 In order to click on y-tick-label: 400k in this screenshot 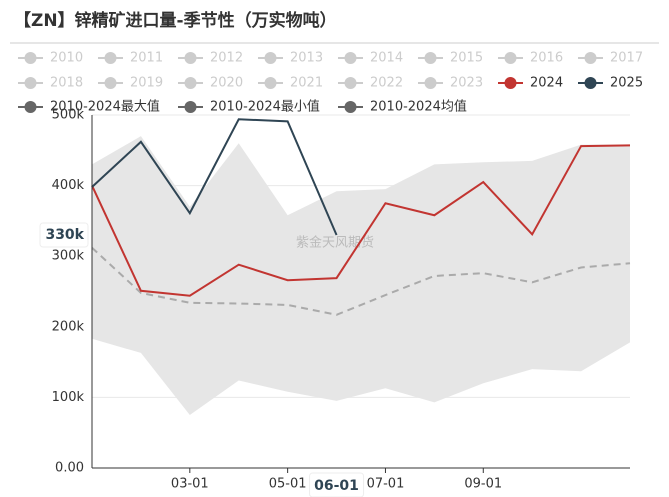, I will do `click(68, 185)`.